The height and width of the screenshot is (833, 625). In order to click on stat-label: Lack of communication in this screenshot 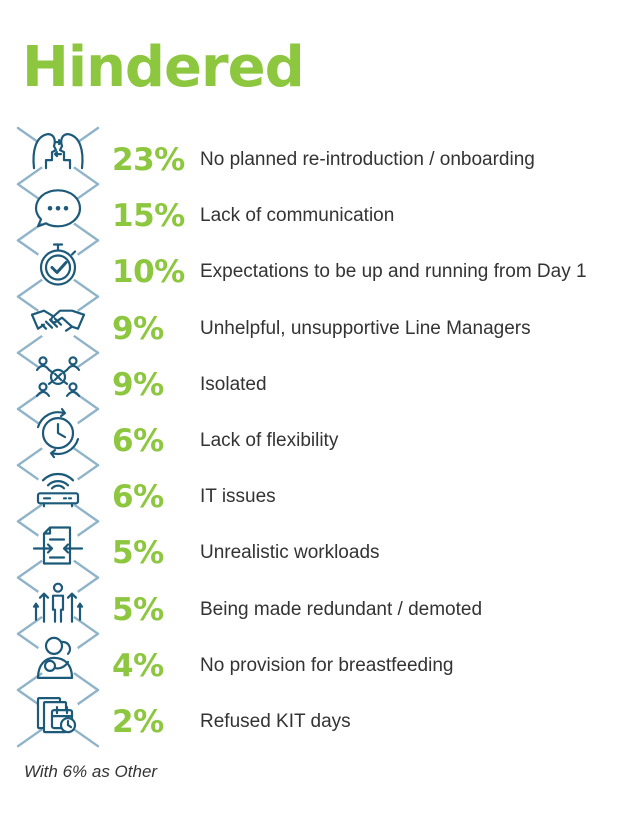, I will do `click(297, 216)`.